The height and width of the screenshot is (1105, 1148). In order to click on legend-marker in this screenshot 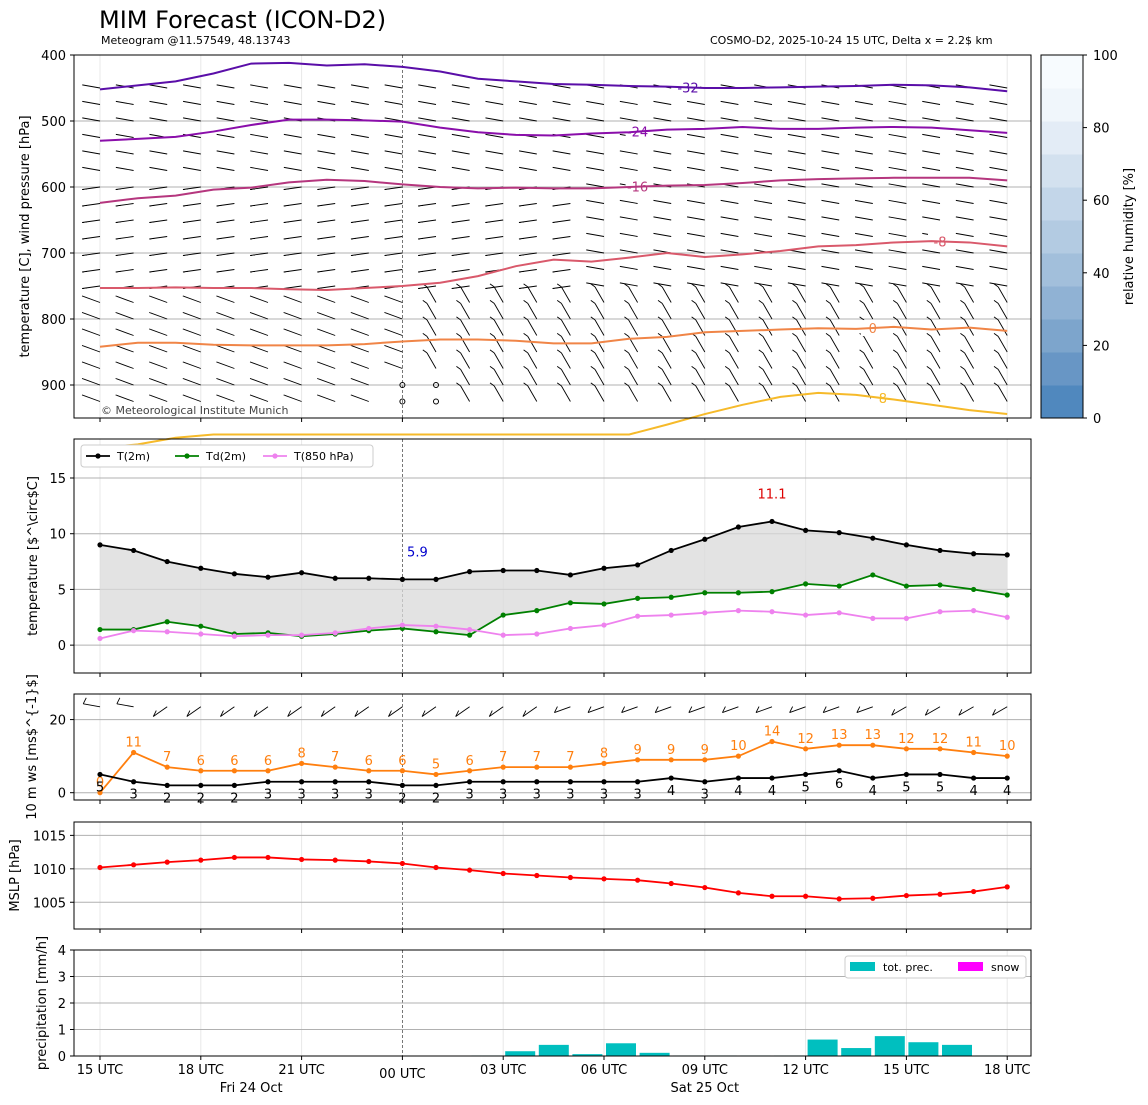, I will do `click(275, 456)`.